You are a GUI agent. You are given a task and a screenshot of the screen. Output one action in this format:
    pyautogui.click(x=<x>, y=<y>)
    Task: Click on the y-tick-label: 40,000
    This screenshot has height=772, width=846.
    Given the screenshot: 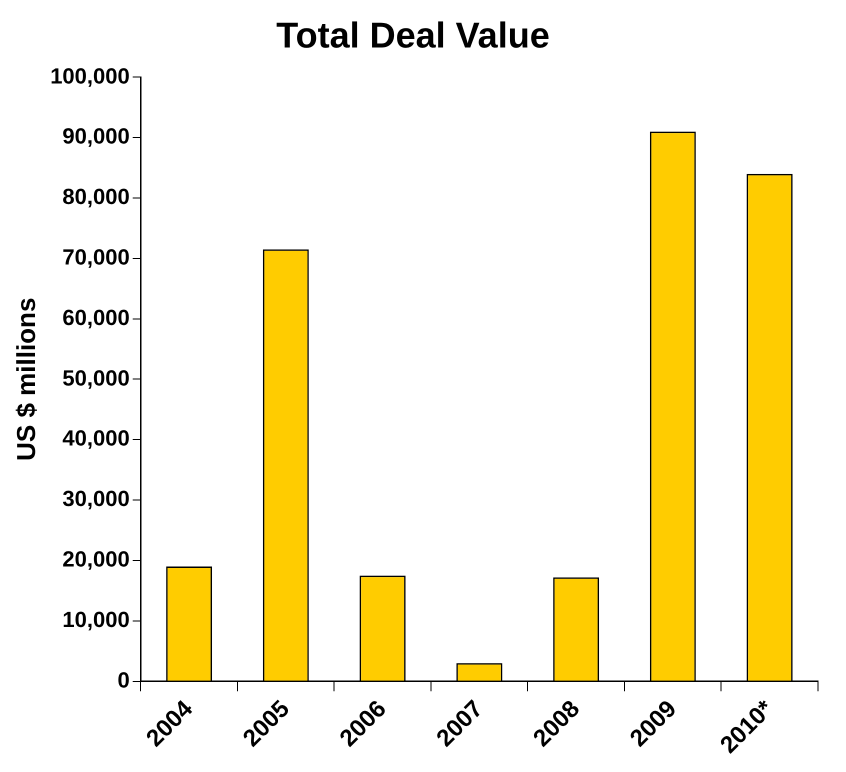 What is the action you would take?
    pyautogui.click(x=96, y=438)
    